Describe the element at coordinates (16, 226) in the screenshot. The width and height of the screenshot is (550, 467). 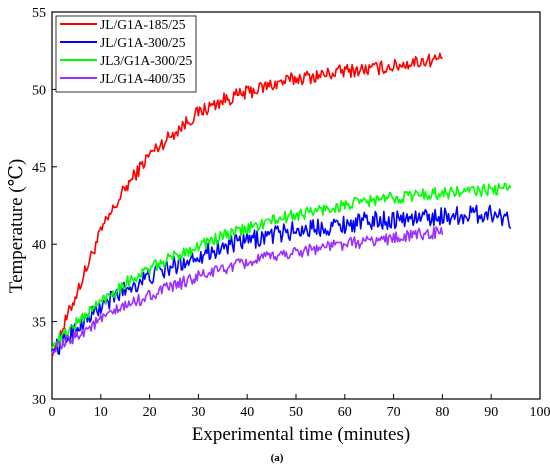
I see `y-axis-title: Temperature (℃)` at that location.